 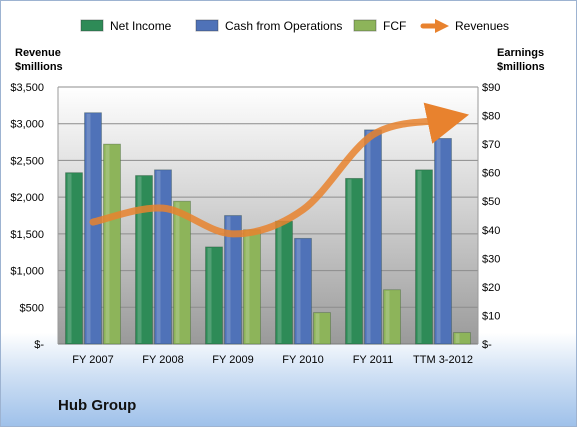 I want to click on left-tick-label: $3,000, so click(x=27, y=125).